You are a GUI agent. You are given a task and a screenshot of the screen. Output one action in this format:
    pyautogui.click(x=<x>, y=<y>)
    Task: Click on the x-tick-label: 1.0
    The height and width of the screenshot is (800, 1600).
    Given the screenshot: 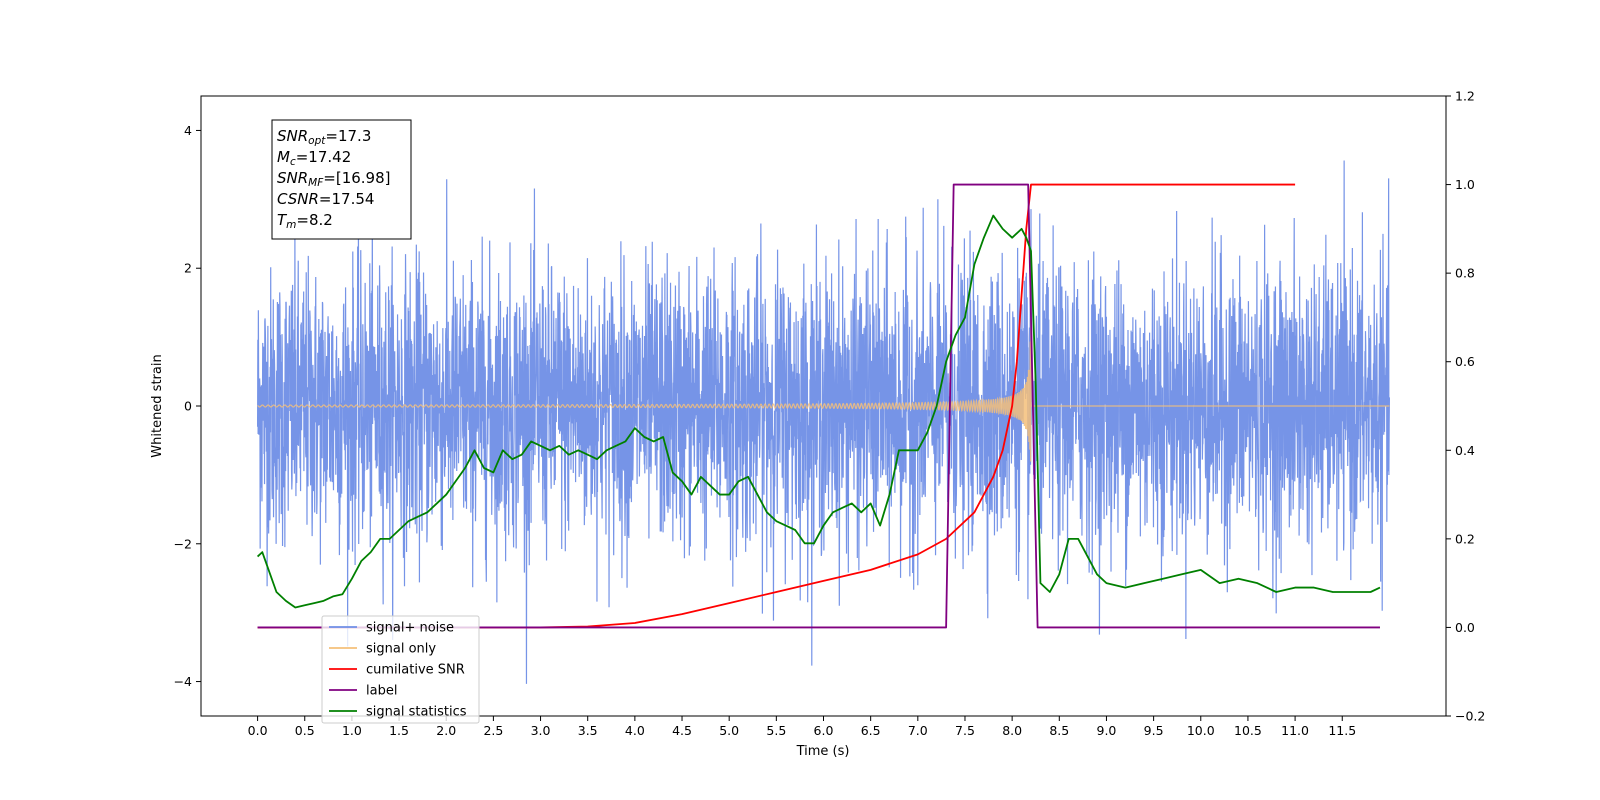 What is the action you would take?
    pyautogui.click(x=352, y=730)
    